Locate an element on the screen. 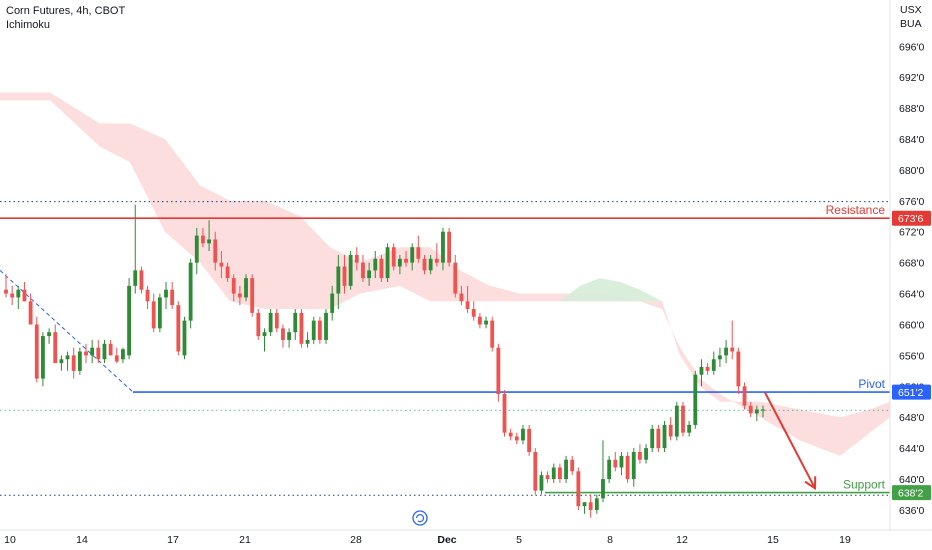 The width and height of the screenshot is (932, 550). time-axis: 10 14 17 21 28 Dec 5 8 12 15 19 is located at coordinates (466, 528).